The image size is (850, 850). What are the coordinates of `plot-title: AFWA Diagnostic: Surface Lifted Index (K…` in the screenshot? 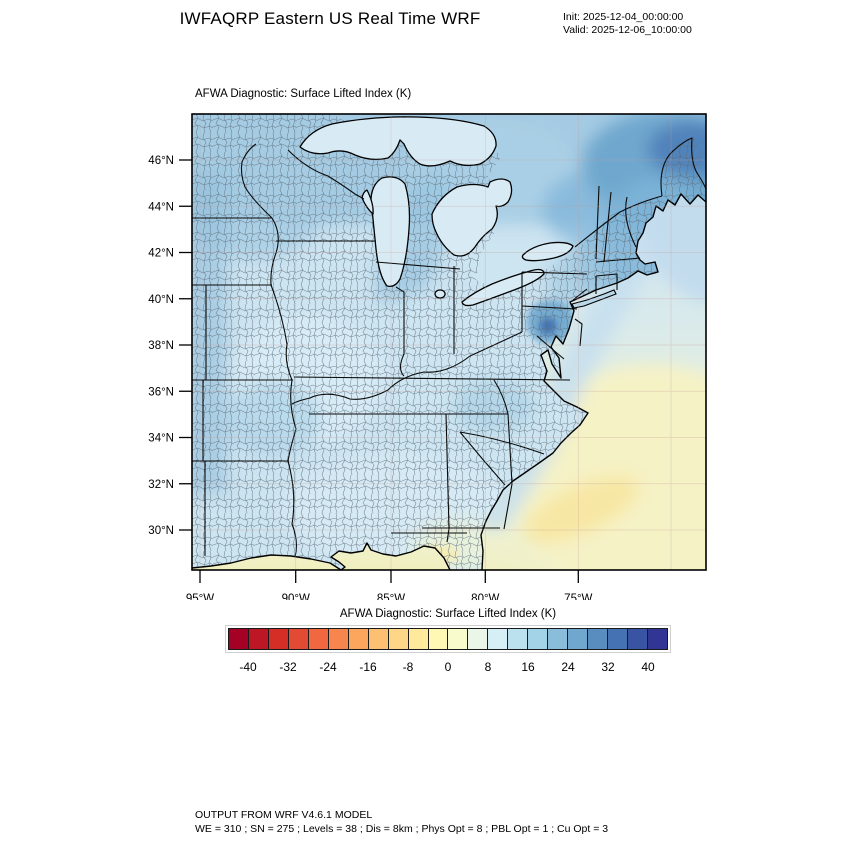 It's located at (303, 94).